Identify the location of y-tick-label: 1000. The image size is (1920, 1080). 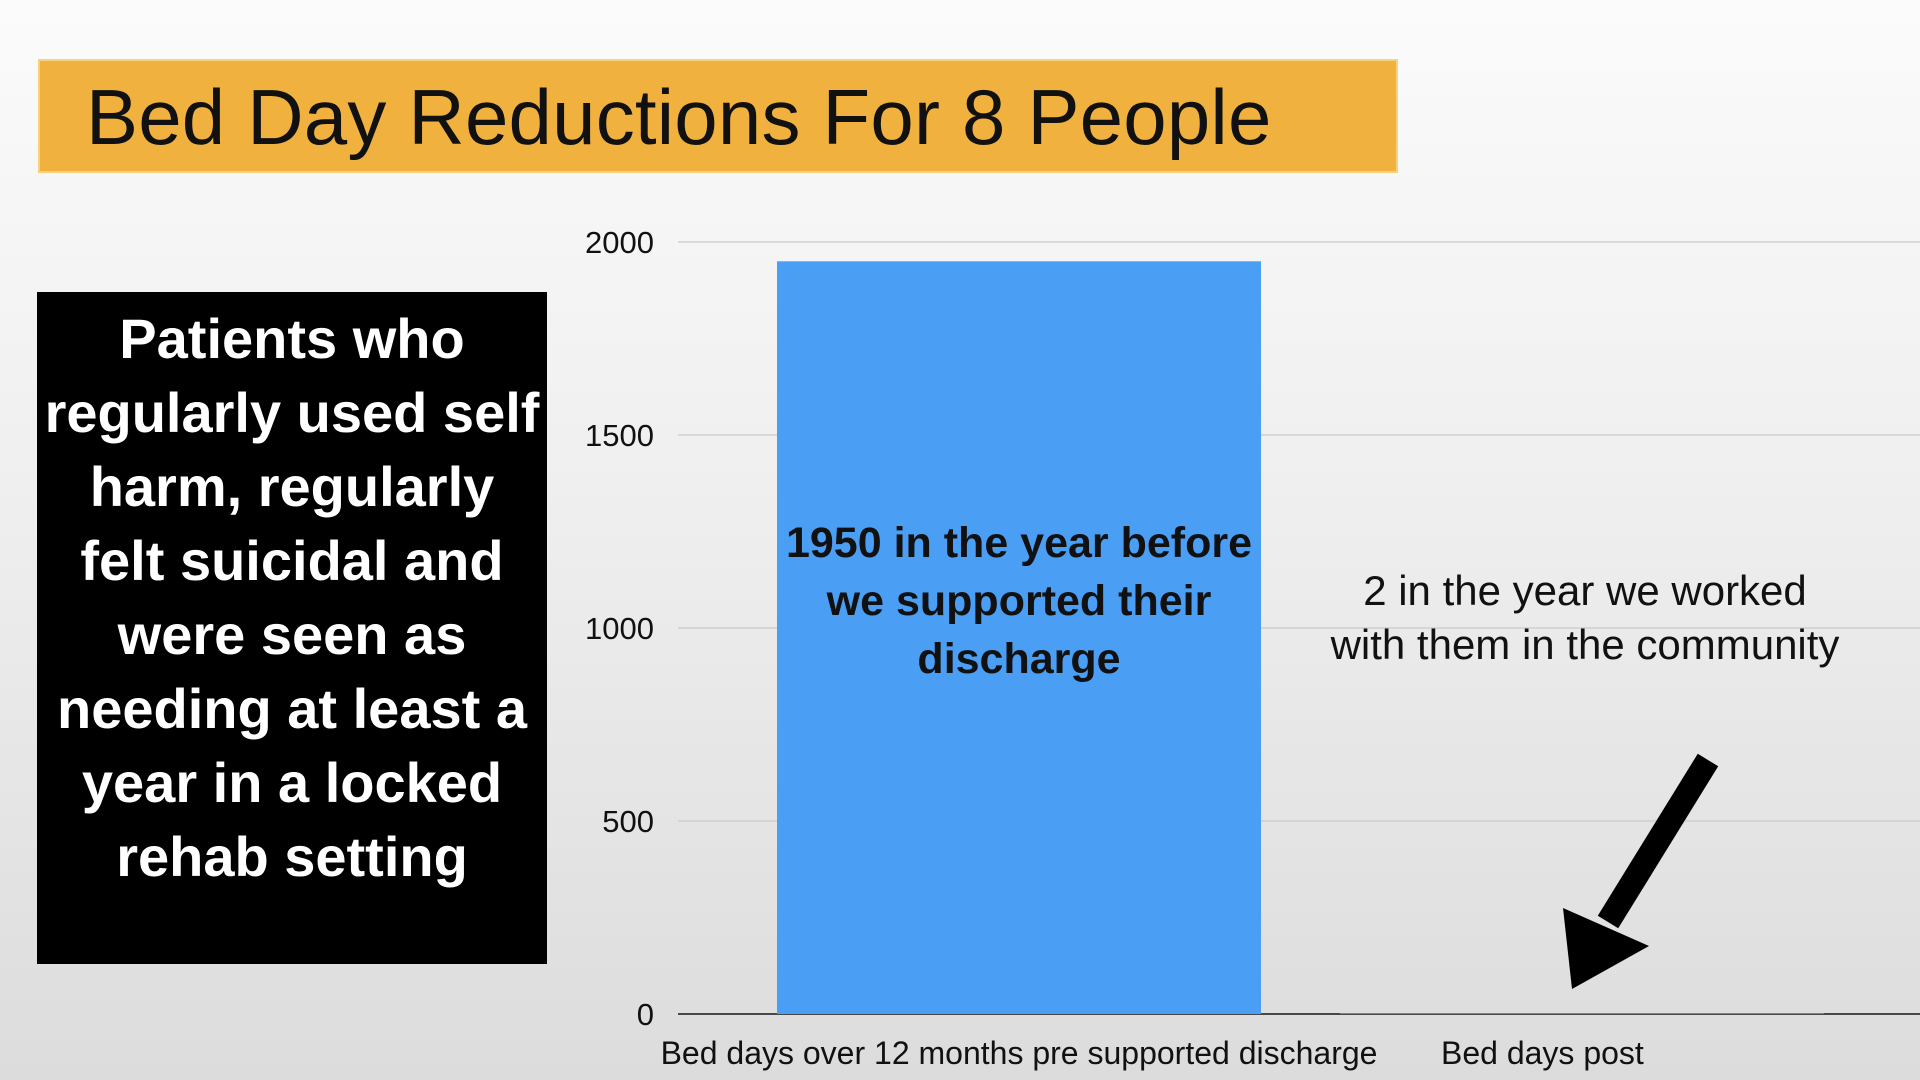
(619, 628).